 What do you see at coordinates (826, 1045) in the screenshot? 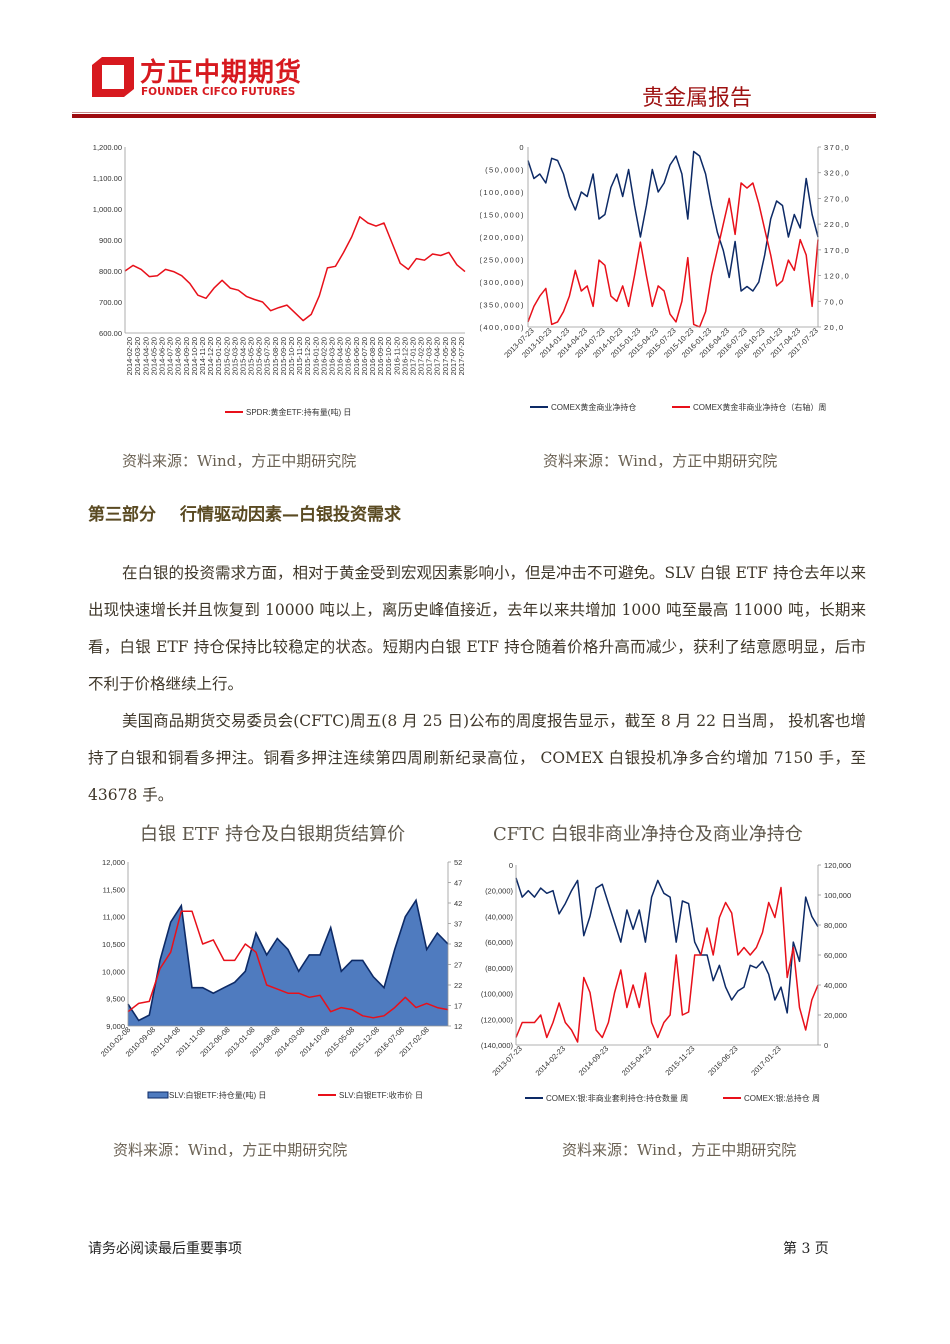
I see `y2-tick-label: 0` at bounding box center [826, 1045].